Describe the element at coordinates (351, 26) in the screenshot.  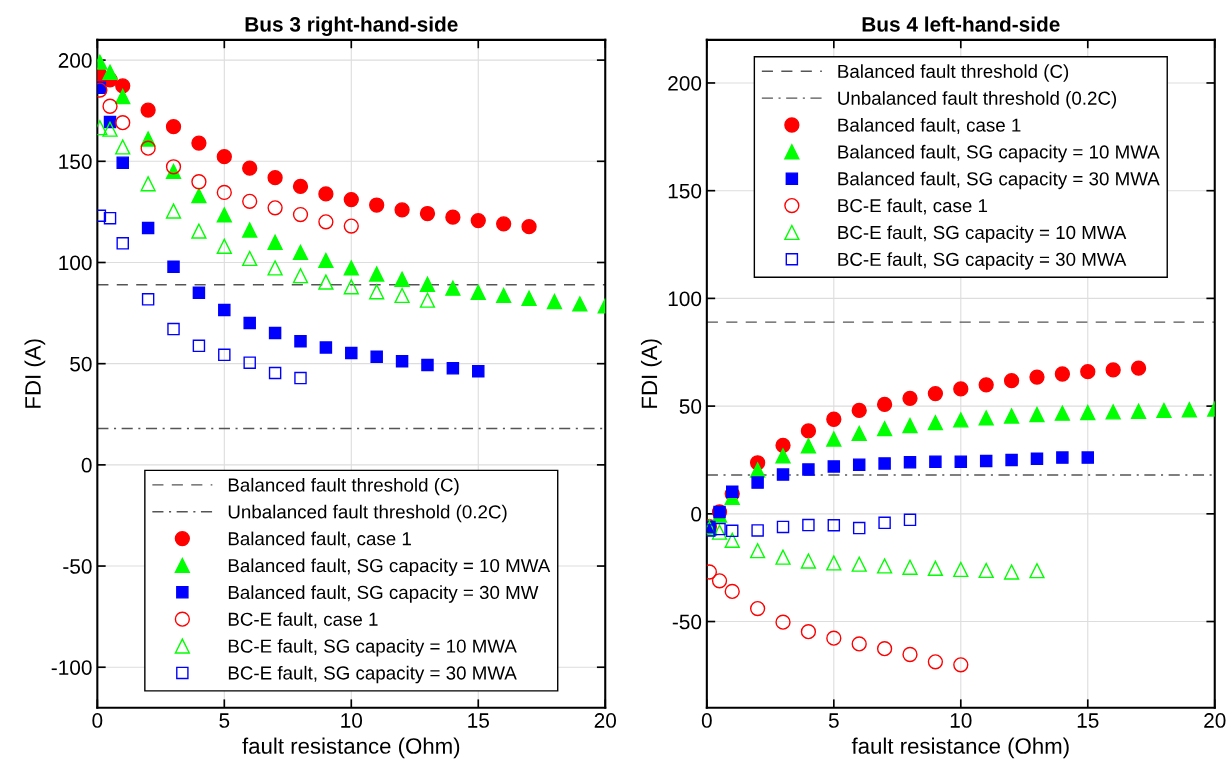
I see `chart-title: Bus 3 right-hand-side` at that location.